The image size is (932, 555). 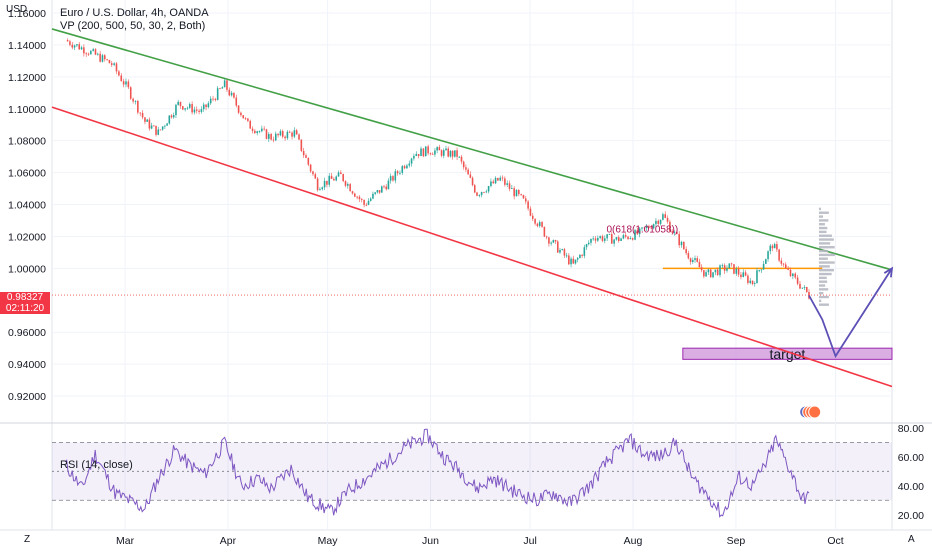 I want to click on price-badge: 0.98327 02:11:20, so click(x=25, y=303).